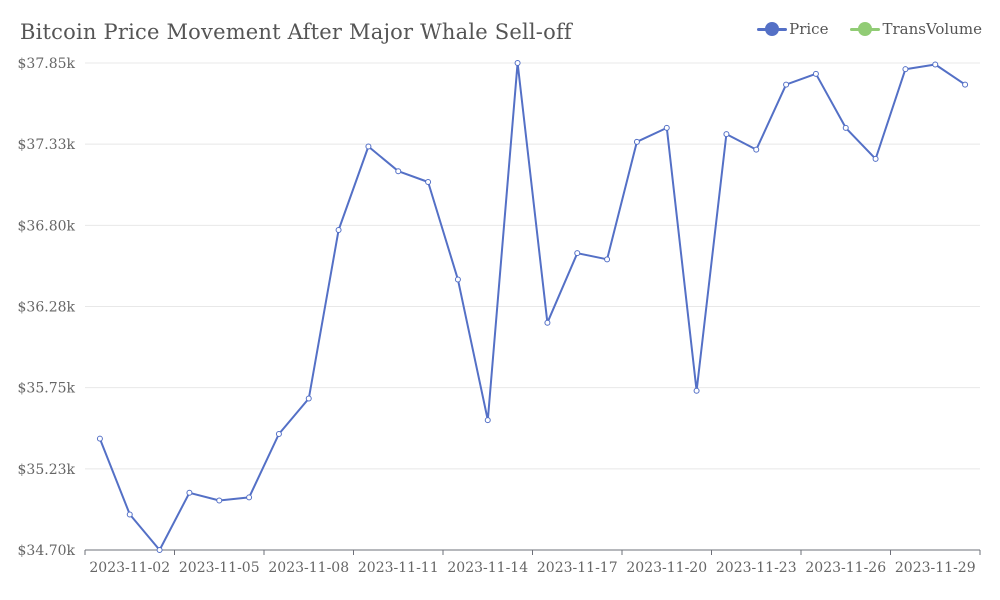 This screenshot has width=1000, height=600. I want to click on legend-price-label: Price, so click(809, 29).